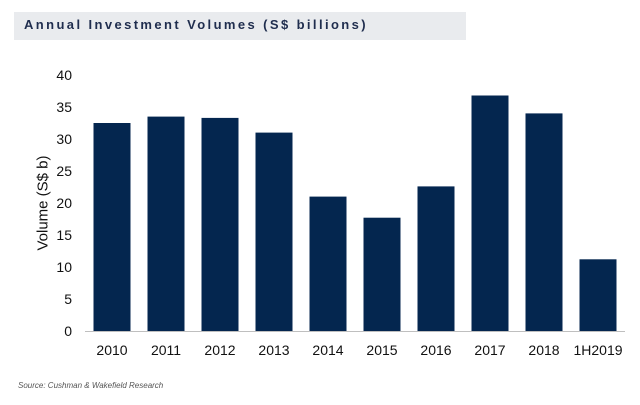 This screenshot has height=405, width=640. Describe the element at coordinates (381, 350) in the screenshot. I see `x-tick-label: 2015` at that location.